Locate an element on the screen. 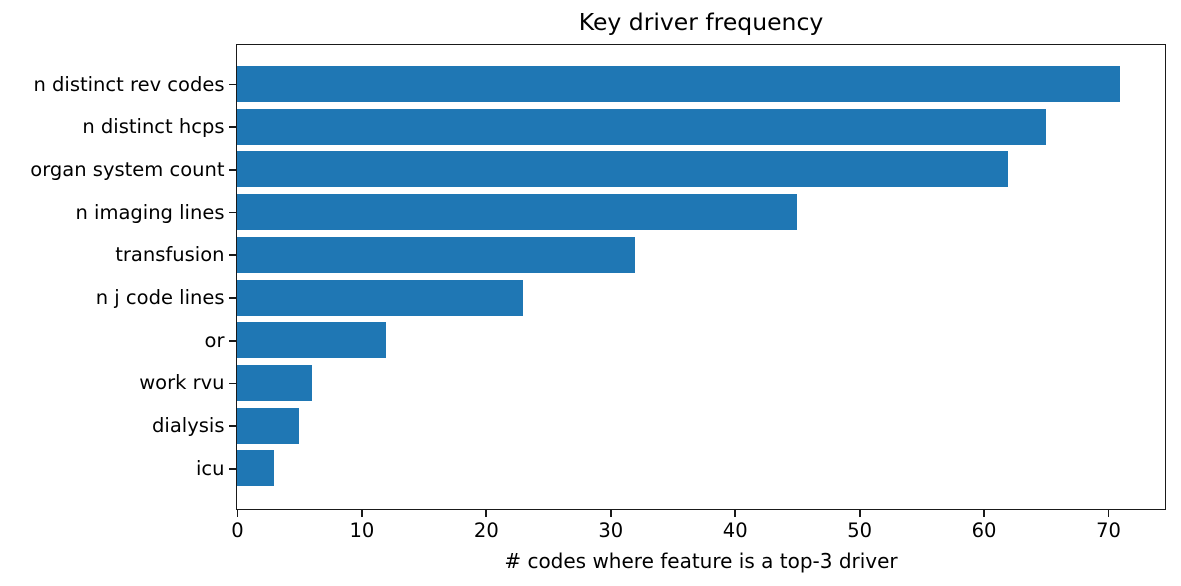 This screenshot has width=1181, height=586. y-tick-label: organ system count is located at coordinates (127, 169).